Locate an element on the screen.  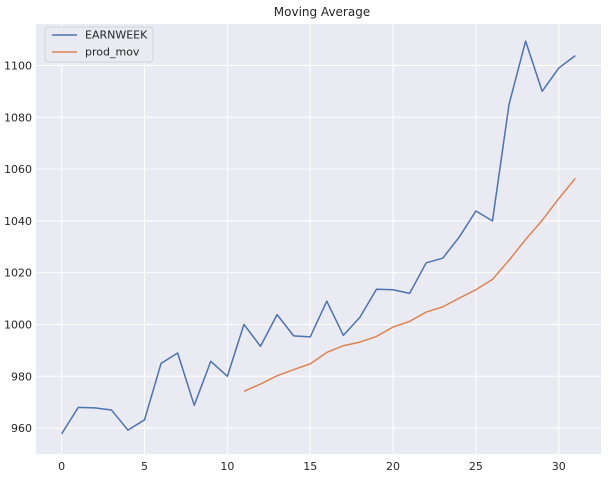
y-axis: 960 980 1000 1020 1040 1060 1080 1100 is located at coordinates (18, 247).